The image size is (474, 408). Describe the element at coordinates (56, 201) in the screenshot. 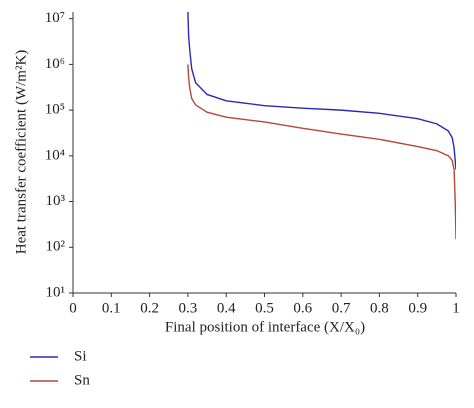

I see `y-tick-label: 10³` at that location.